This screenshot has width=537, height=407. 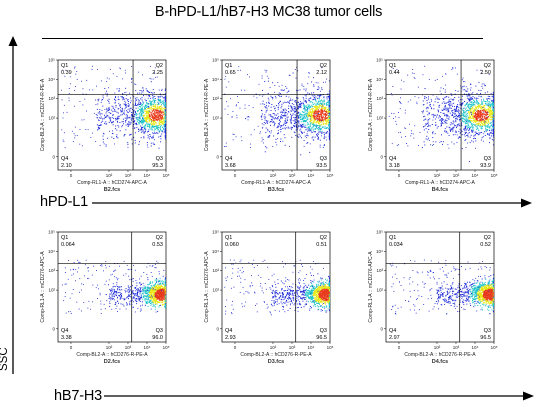 What do you see at coordinates (112, 190) in the screenshot?
I see `sample-name: B2.fcs` at bounding box center [112, 190].